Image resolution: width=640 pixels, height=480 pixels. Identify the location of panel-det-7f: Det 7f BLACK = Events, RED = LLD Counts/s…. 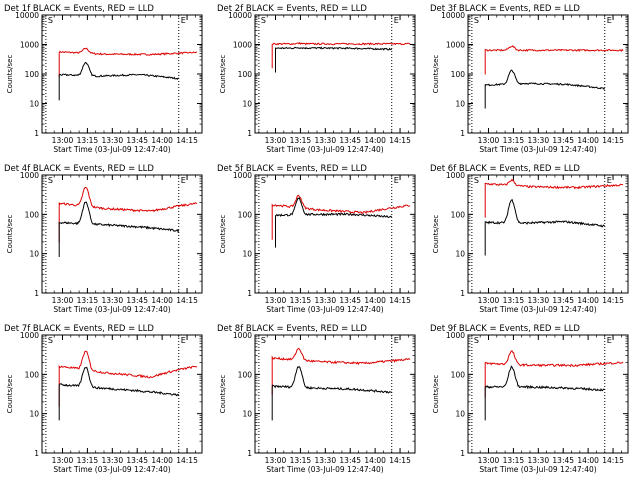
(103, 399).